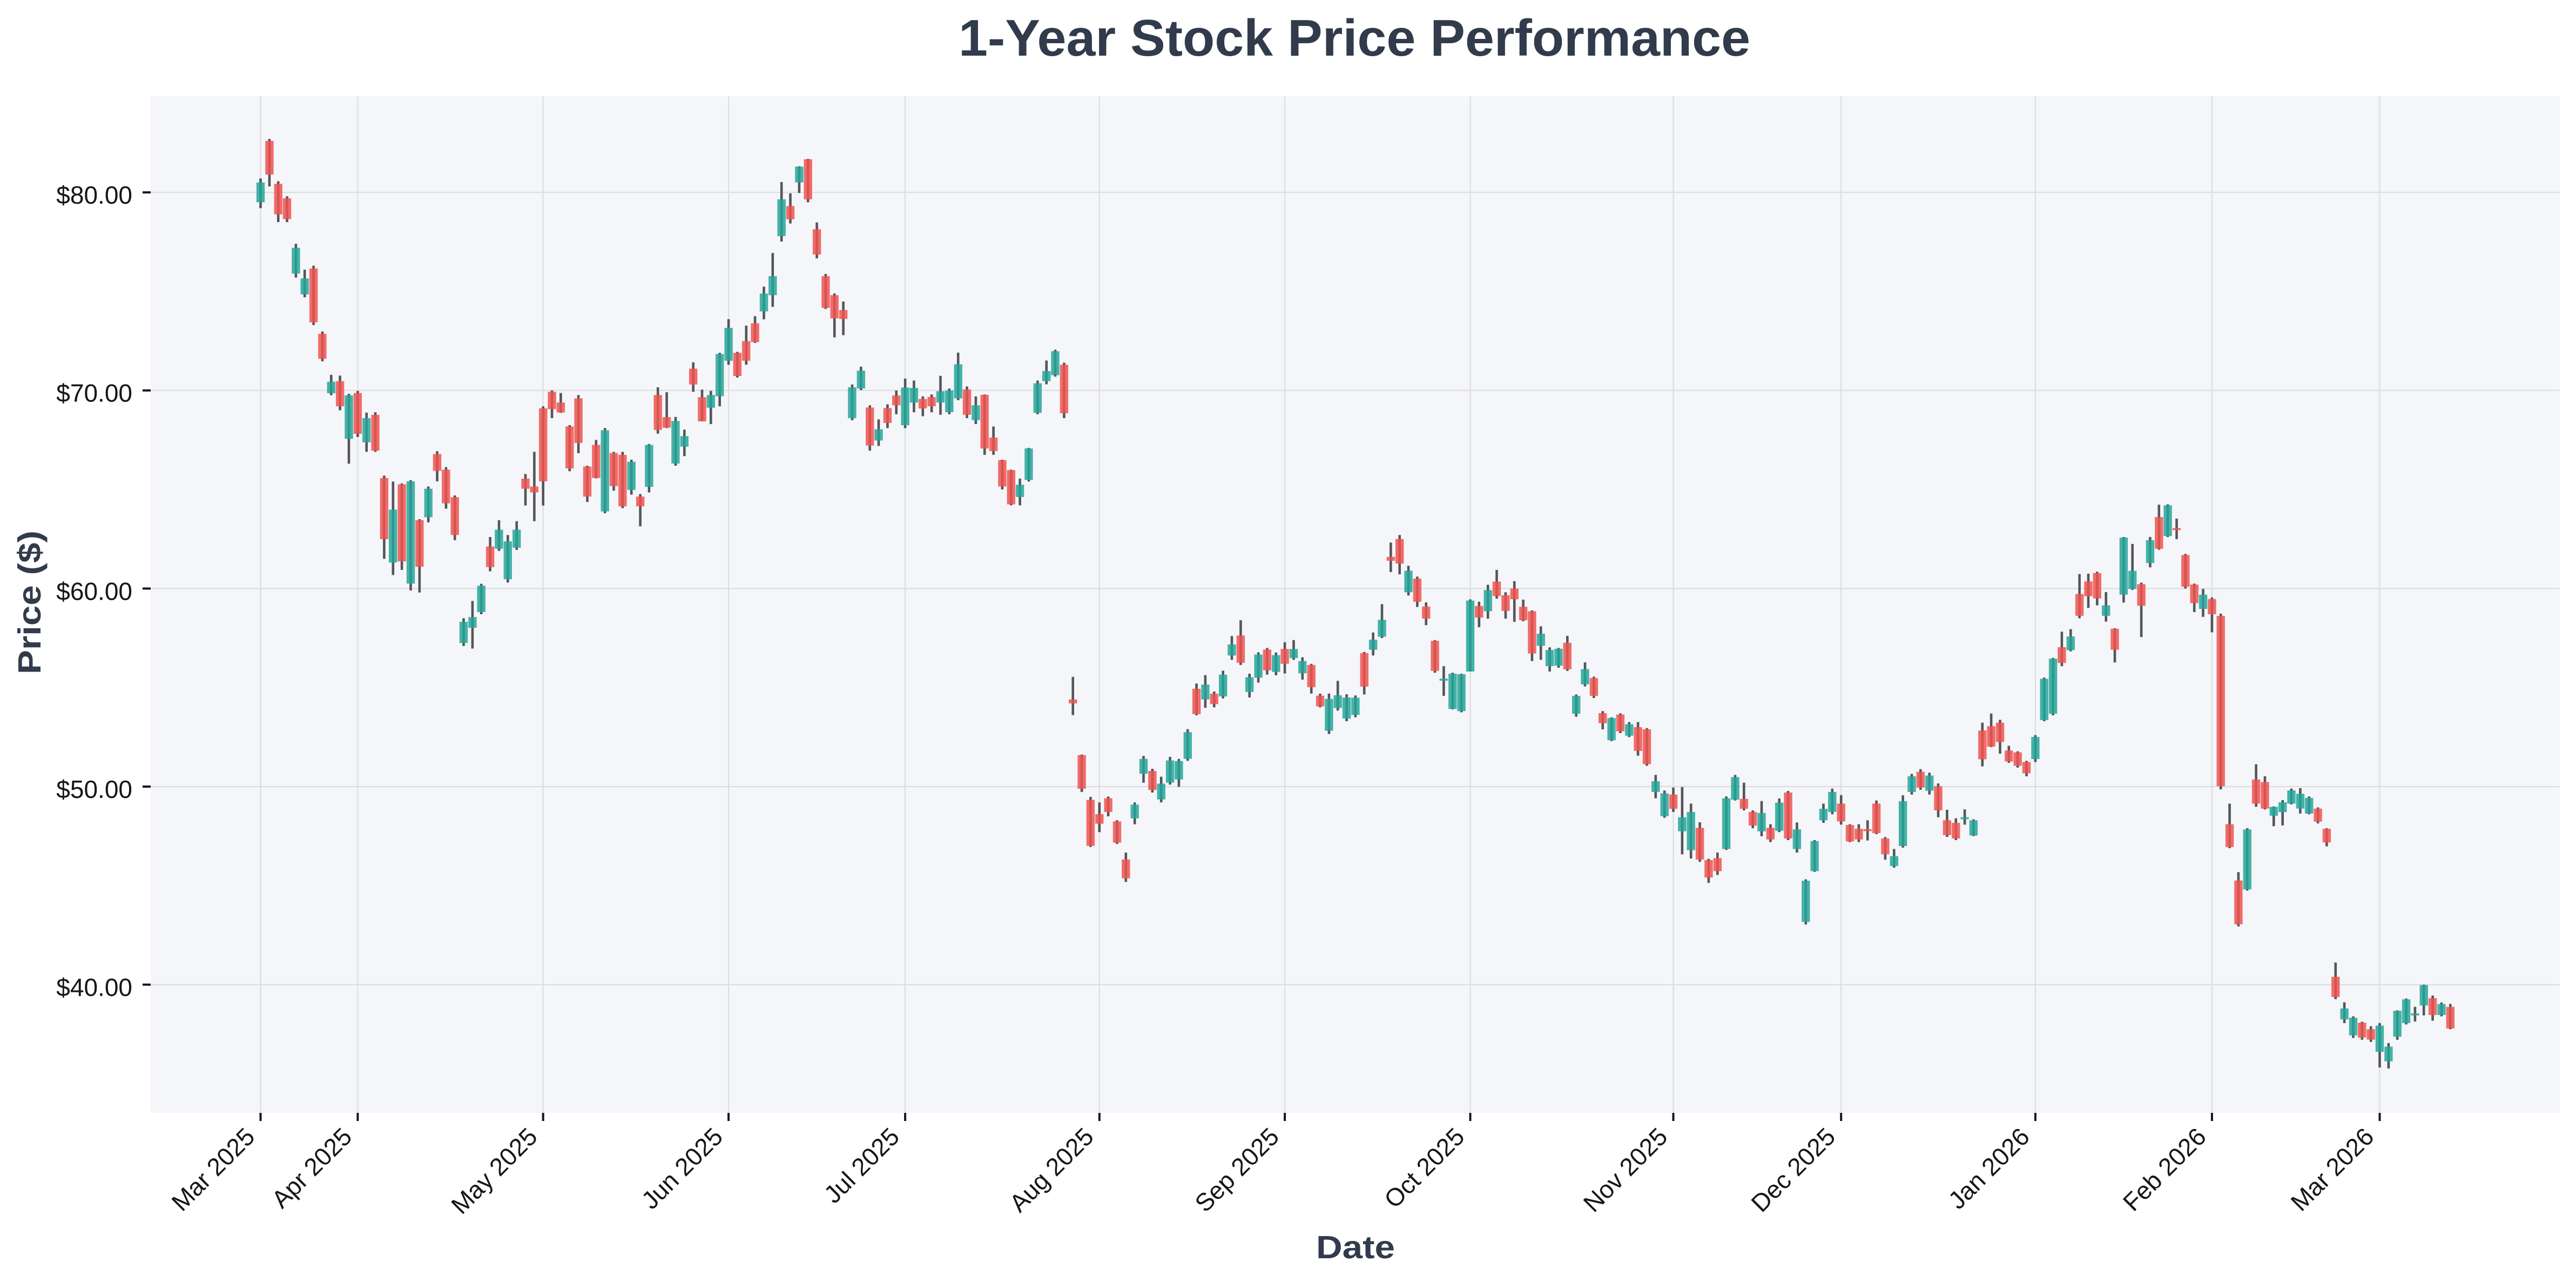  I want to click on svg-text: 1-Year Stock Price Performance, so click(1354, 38).